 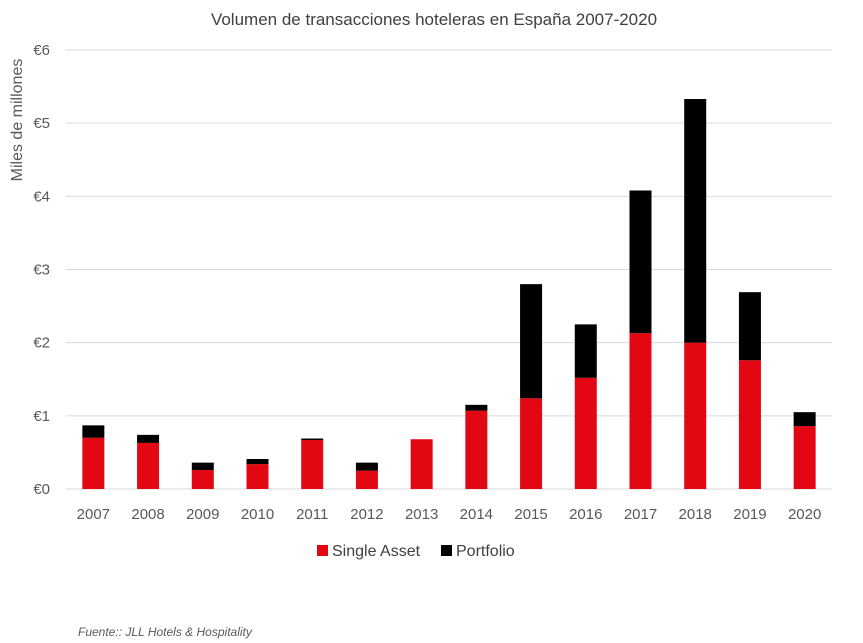 What do you see at coordinates (202, 514) in the screenshot?
I see `x-tick-label: 2009` at bounding box center [202, 514].